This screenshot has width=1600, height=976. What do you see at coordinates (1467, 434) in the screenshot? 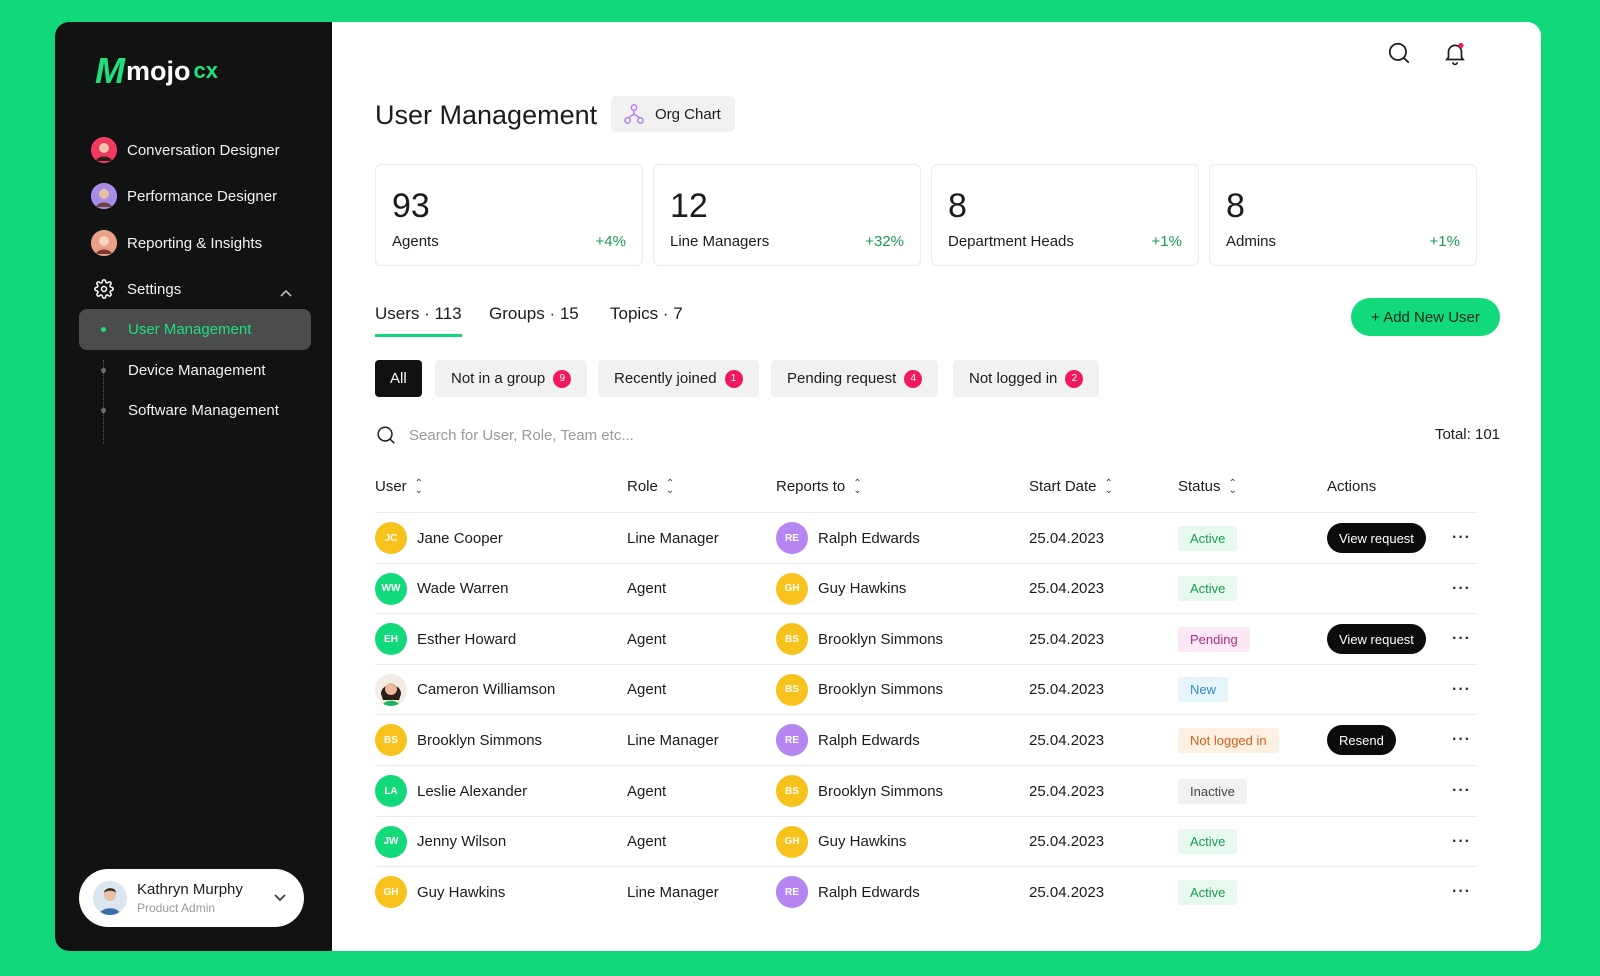
I see `total-count: Total: 101` at bounding box center [1467, 434].